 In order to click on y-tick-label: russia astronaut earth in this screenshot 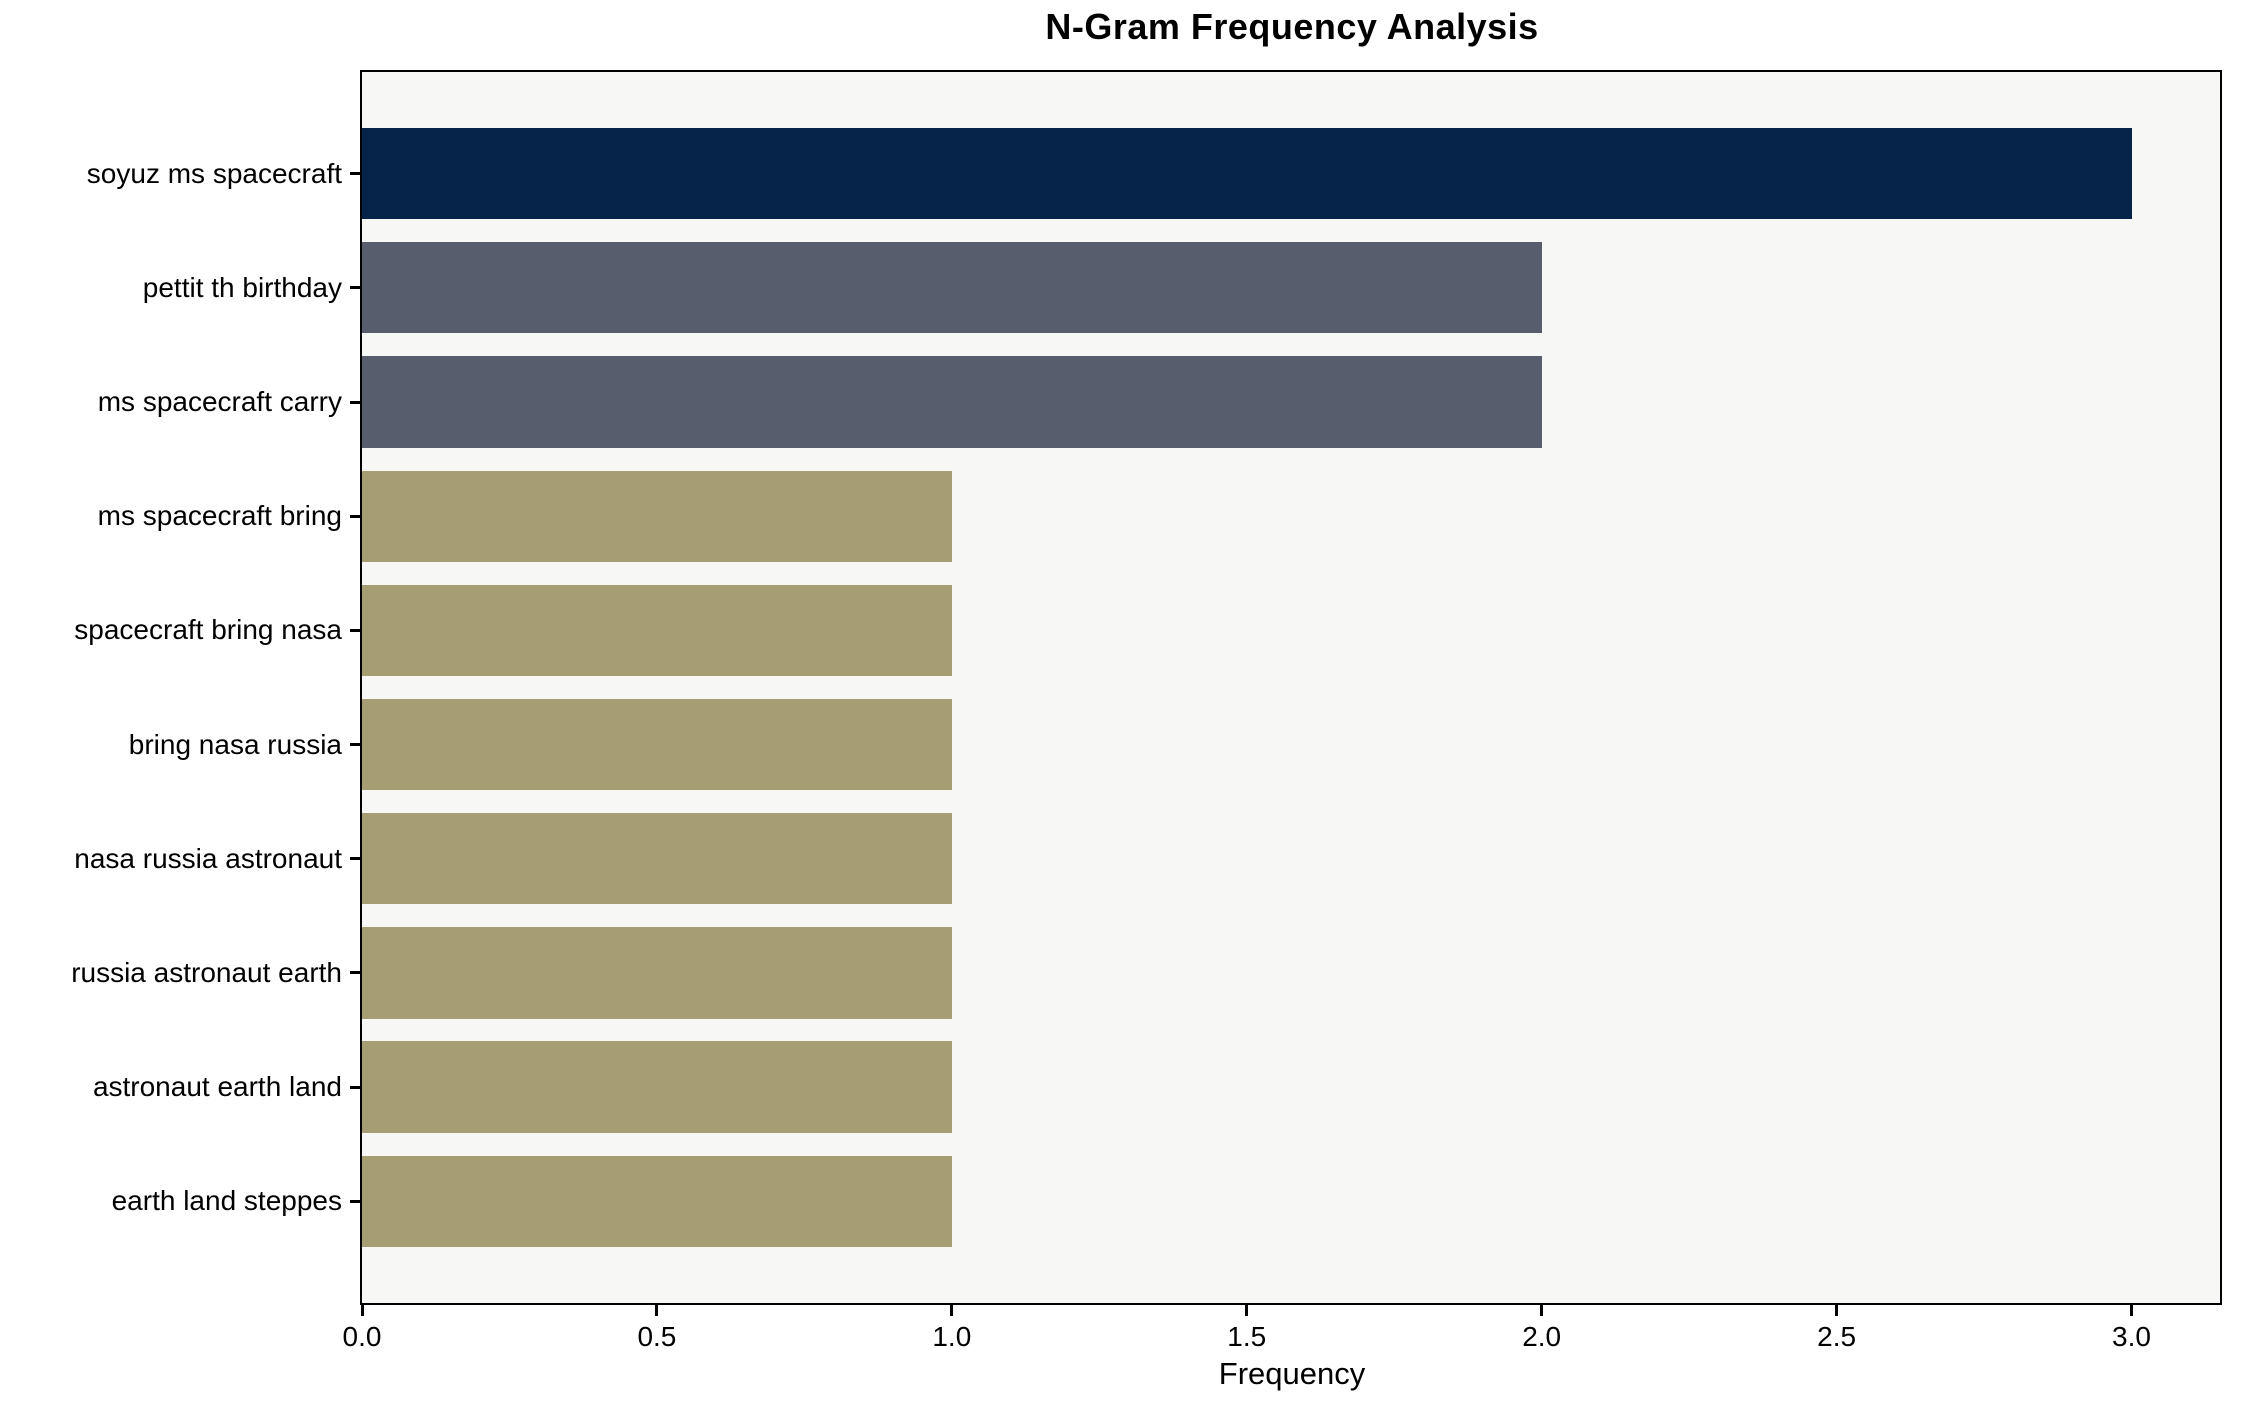, I will do `click(206, 972)`.